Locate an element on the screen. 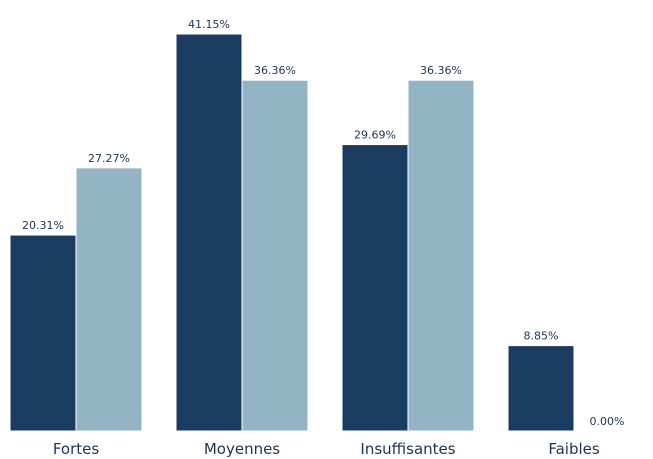 This screenshot has height=459, width=653. value-label-fortes-series-1: 20.31% is located at coordinates (43, 225).